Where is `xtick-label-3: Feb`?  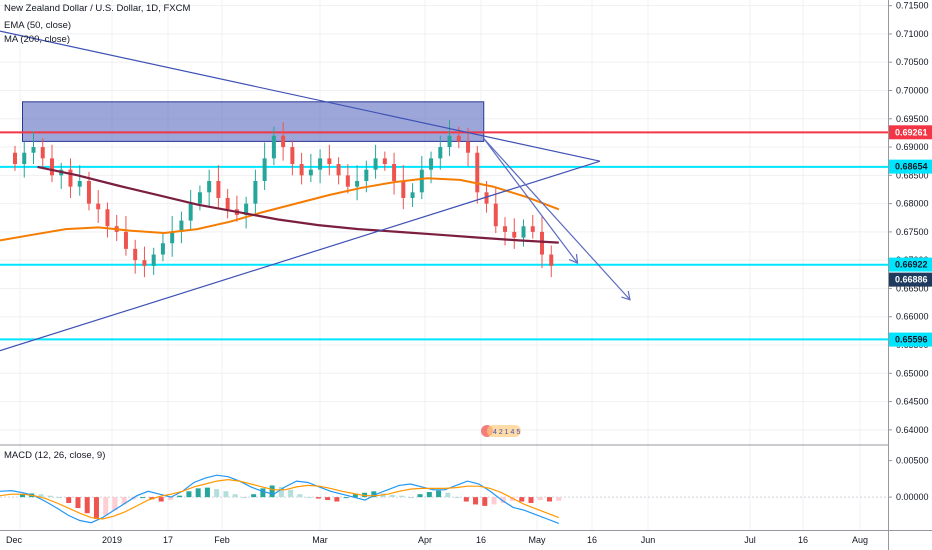
xtick-label-3: Feb is located at coordinates (222, 540).